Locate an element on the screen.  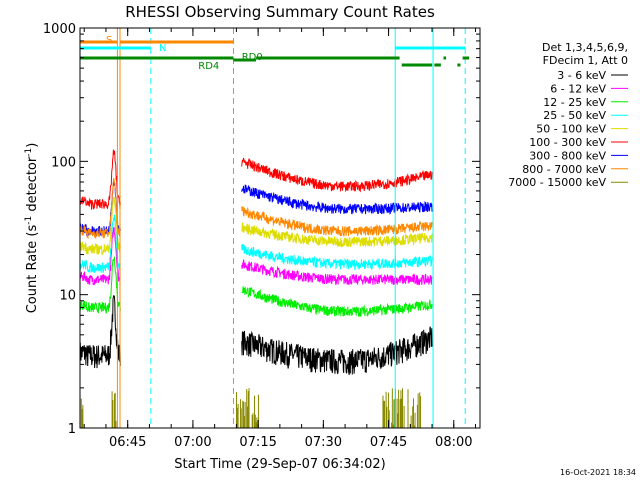
legend-entry-label: 7000 - 15000 keV is located at coordinates (557, 182).